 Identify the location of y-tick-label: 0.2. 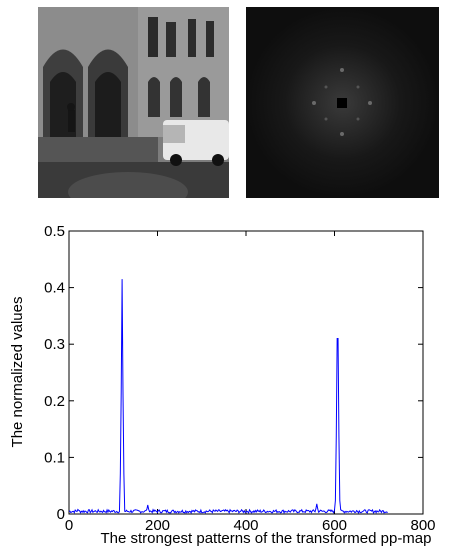
(54, 401).